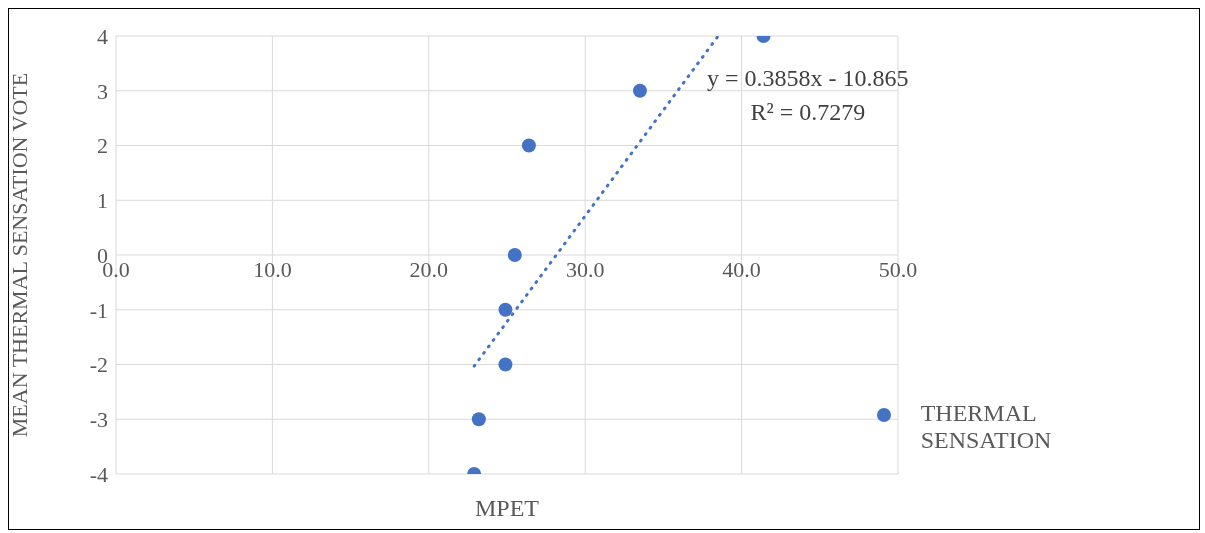 The width and height of the screenshot is (1205, 533). What do you see at coordinates (102, 91) in the screenshot?
I see `y-tick-label: 3` at bounding box center [102, 91].